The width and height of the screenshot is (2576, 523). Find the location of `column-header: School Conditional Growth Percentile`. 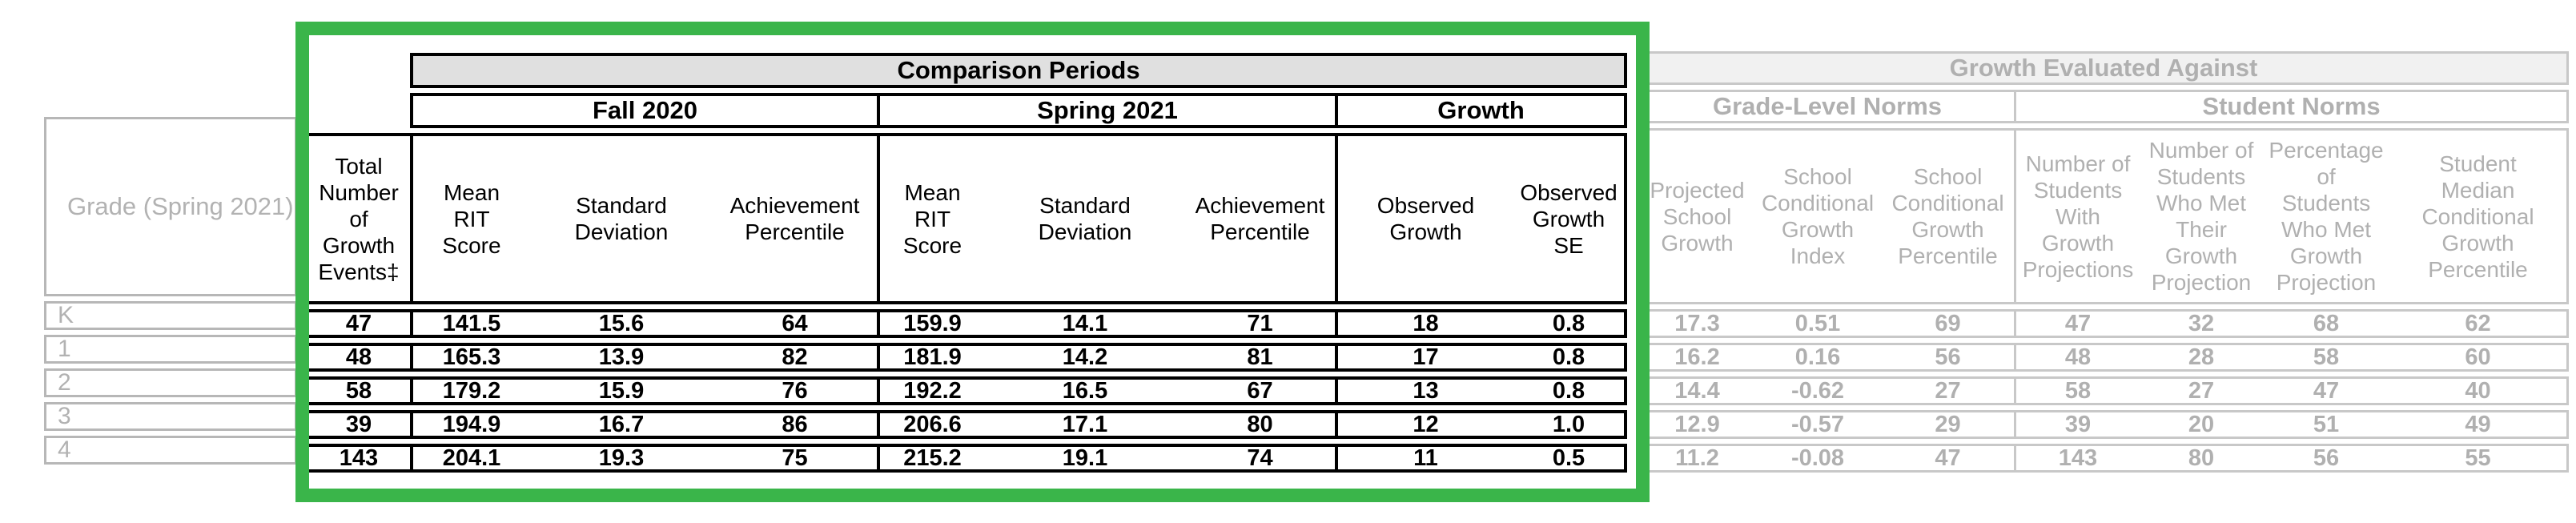

column-header: School Conditional Growth Percentile is located at coordinates (1948, 216).